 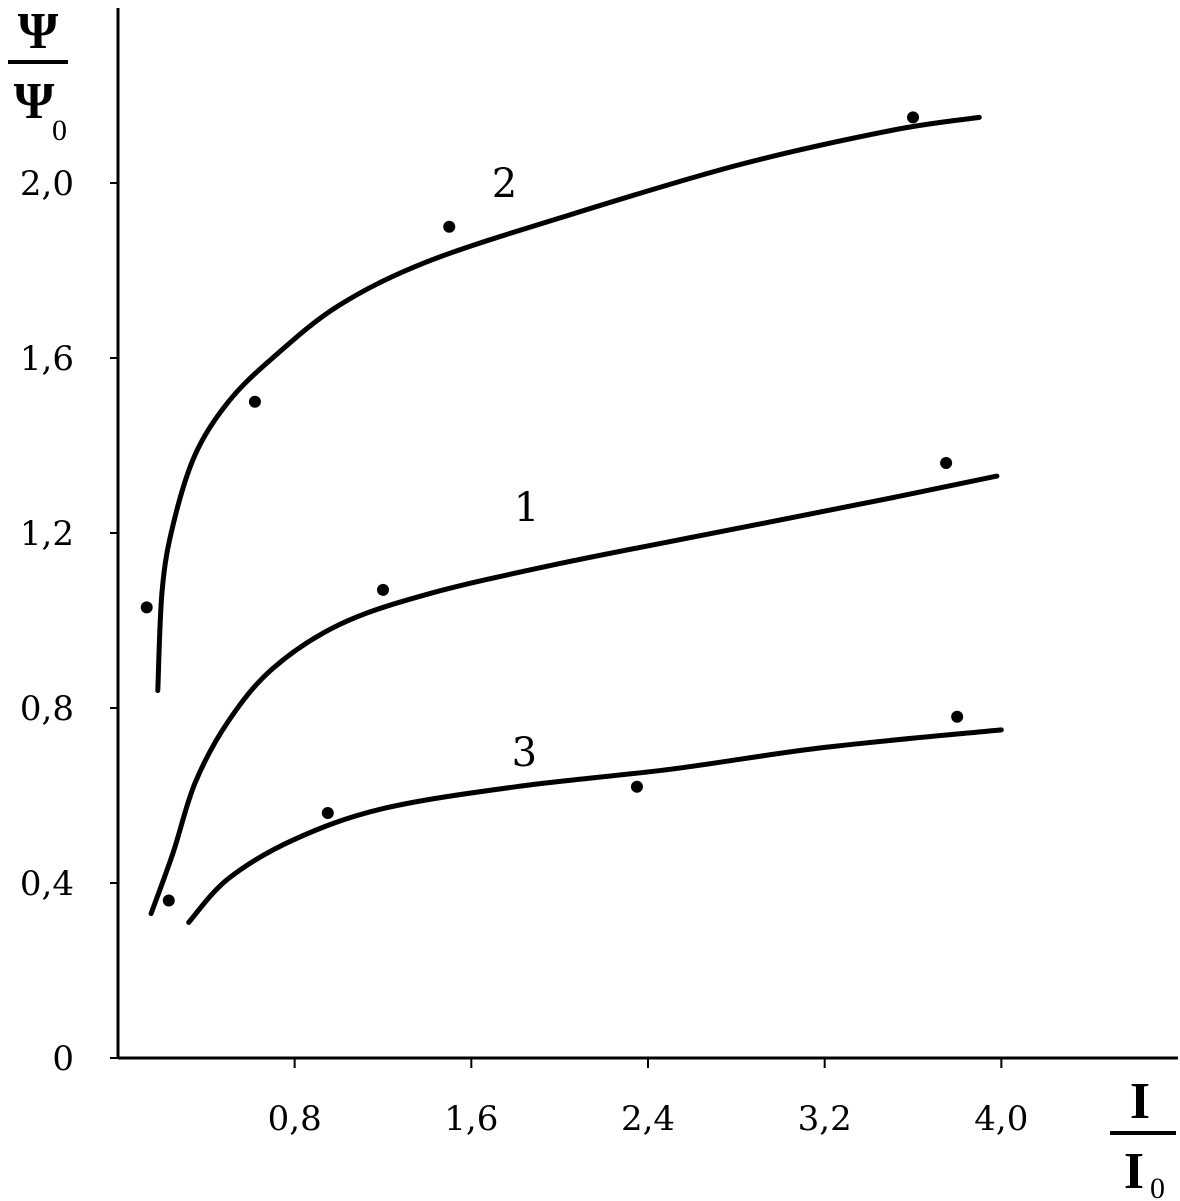 I want to click on x-tick-label: 0,8, so click(x=295, y=1119).